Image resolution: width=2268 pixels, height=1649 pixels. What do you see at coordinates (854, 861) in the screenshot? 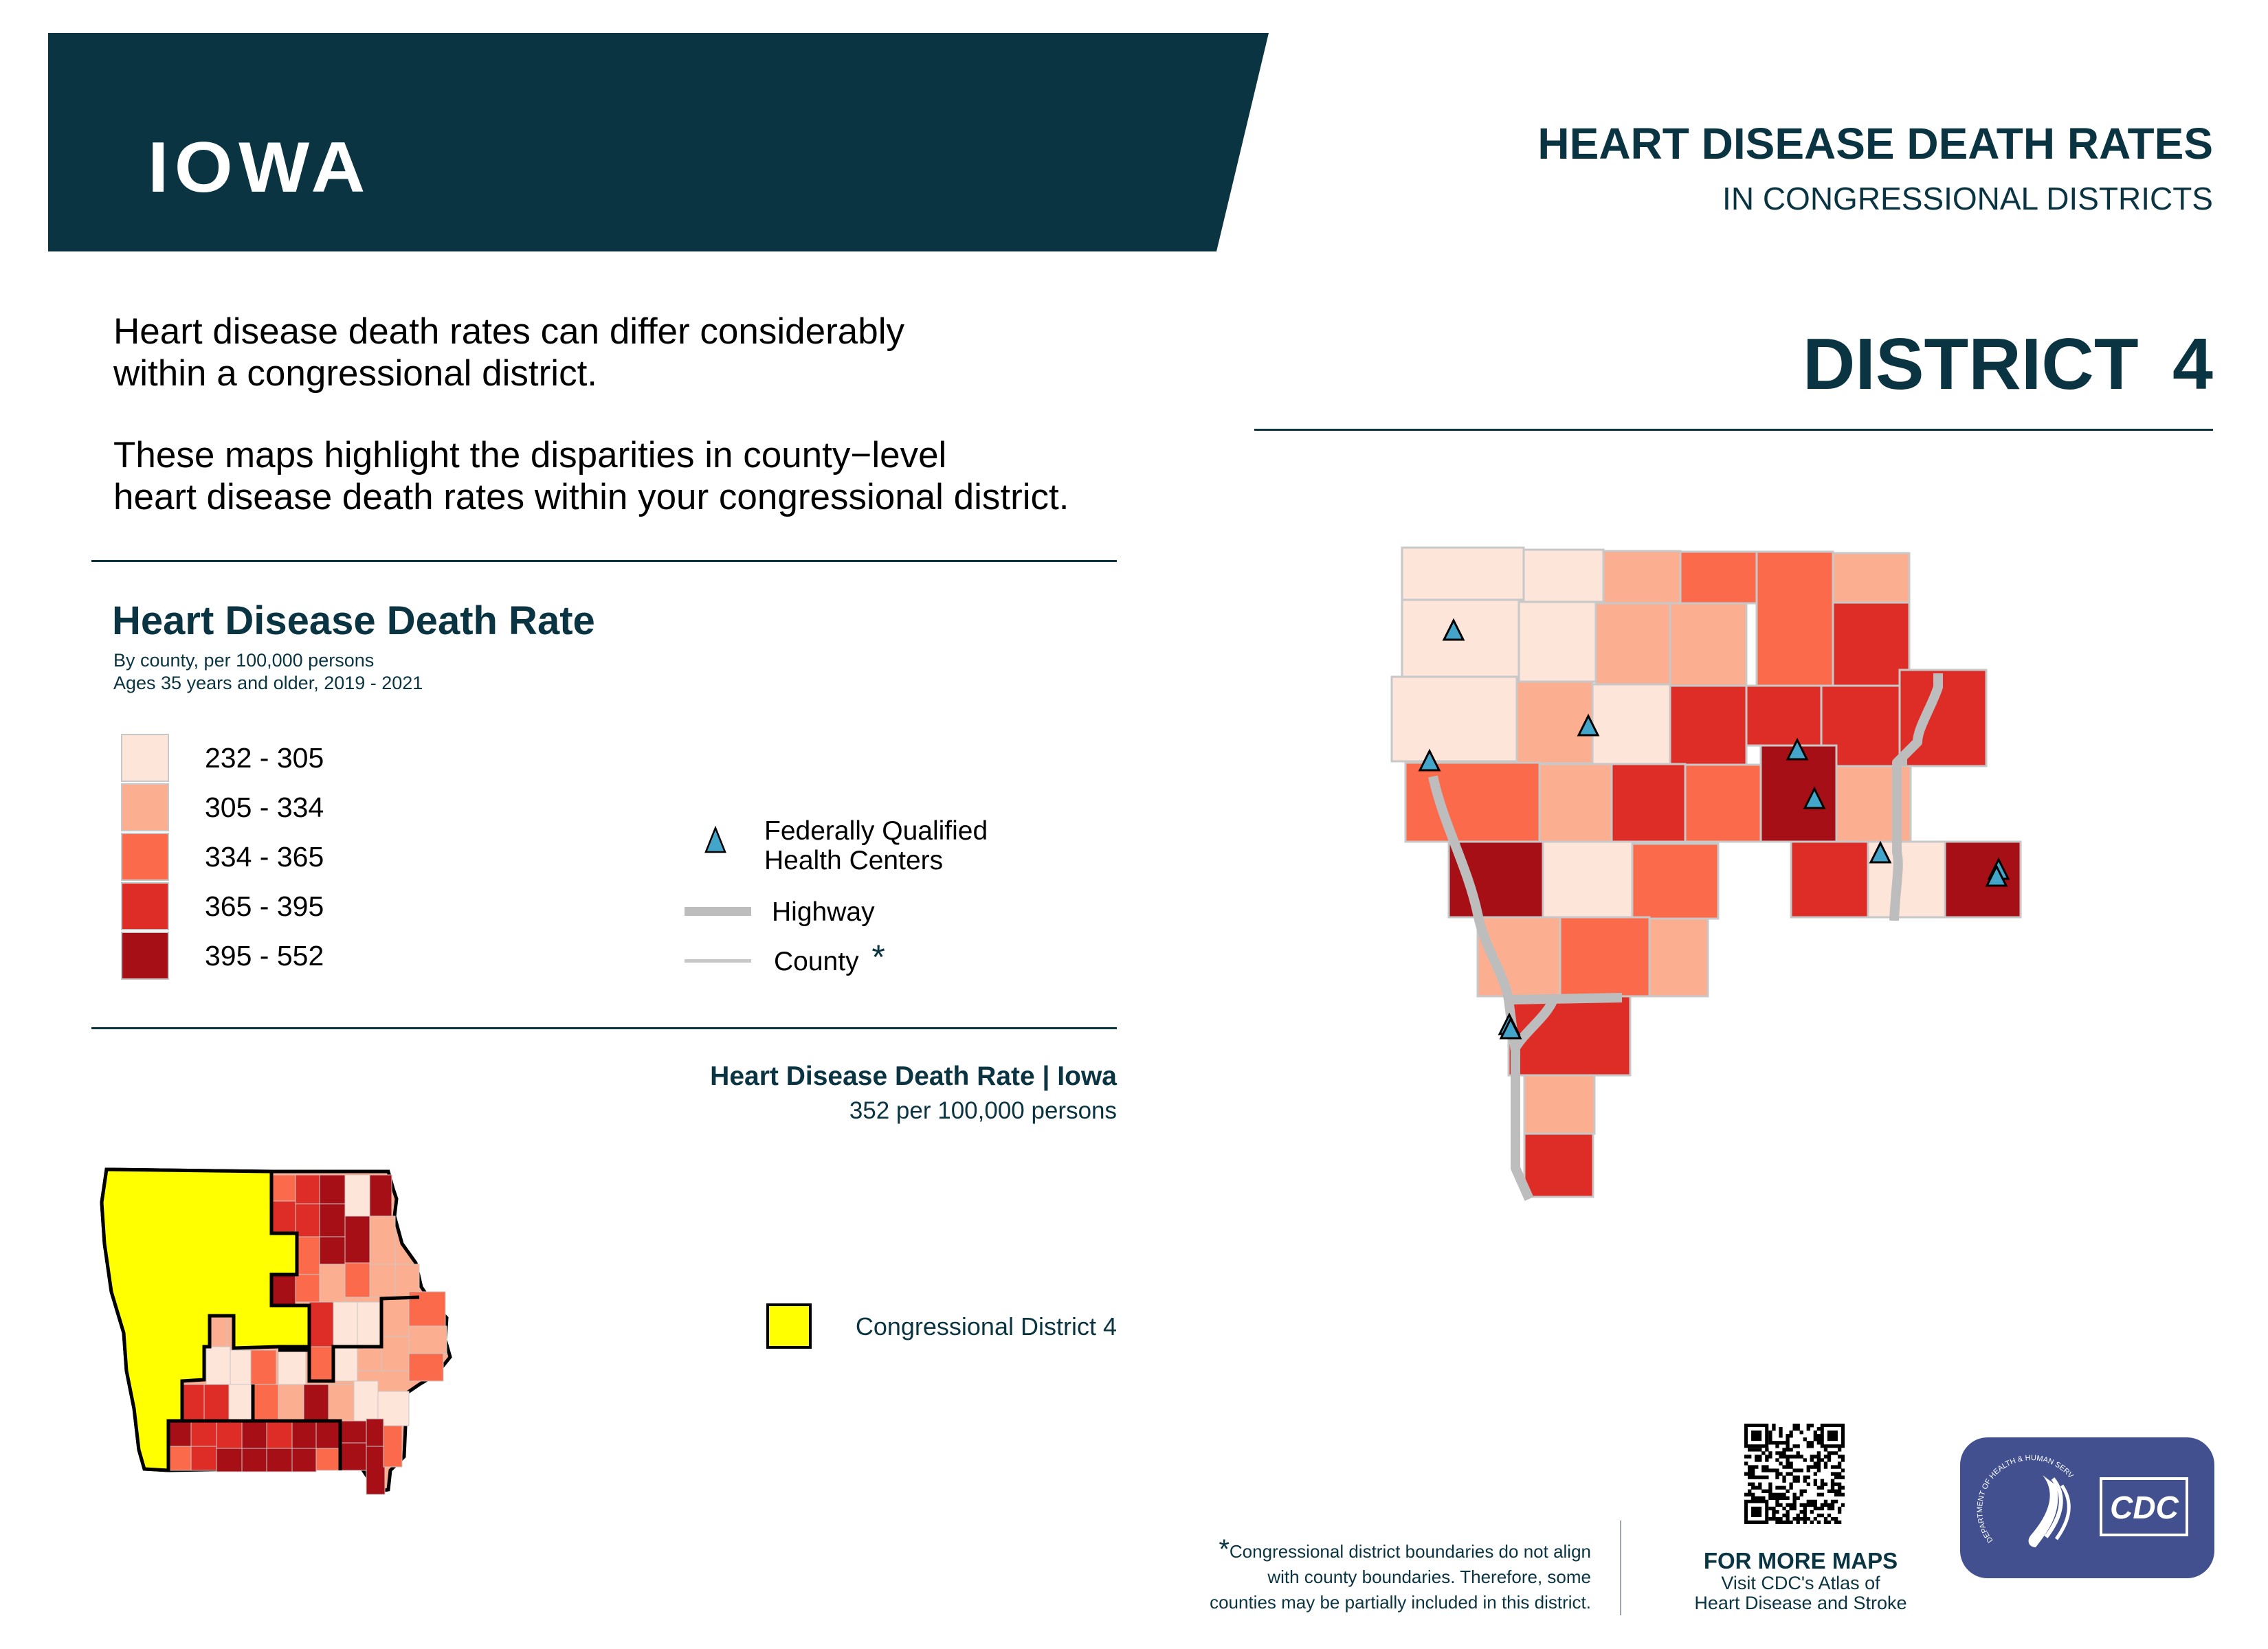
I see `fqhc-label-line: Health Centers` at bounding box center [854, 861].